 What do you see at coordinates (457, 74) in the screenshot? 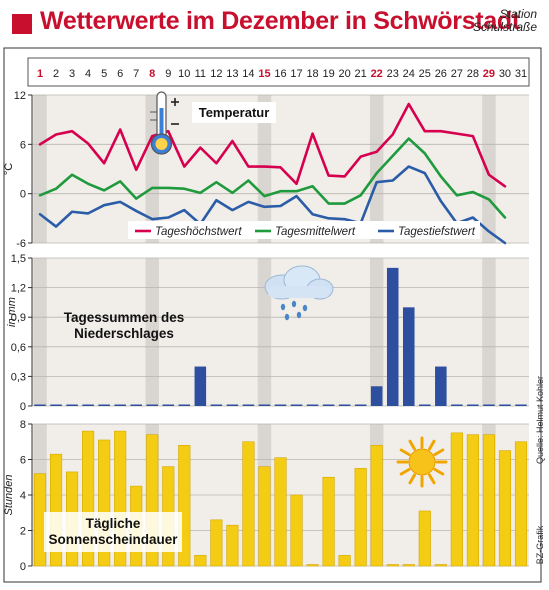
I see `day-label-27: 27` at bounding box center [457, 74].